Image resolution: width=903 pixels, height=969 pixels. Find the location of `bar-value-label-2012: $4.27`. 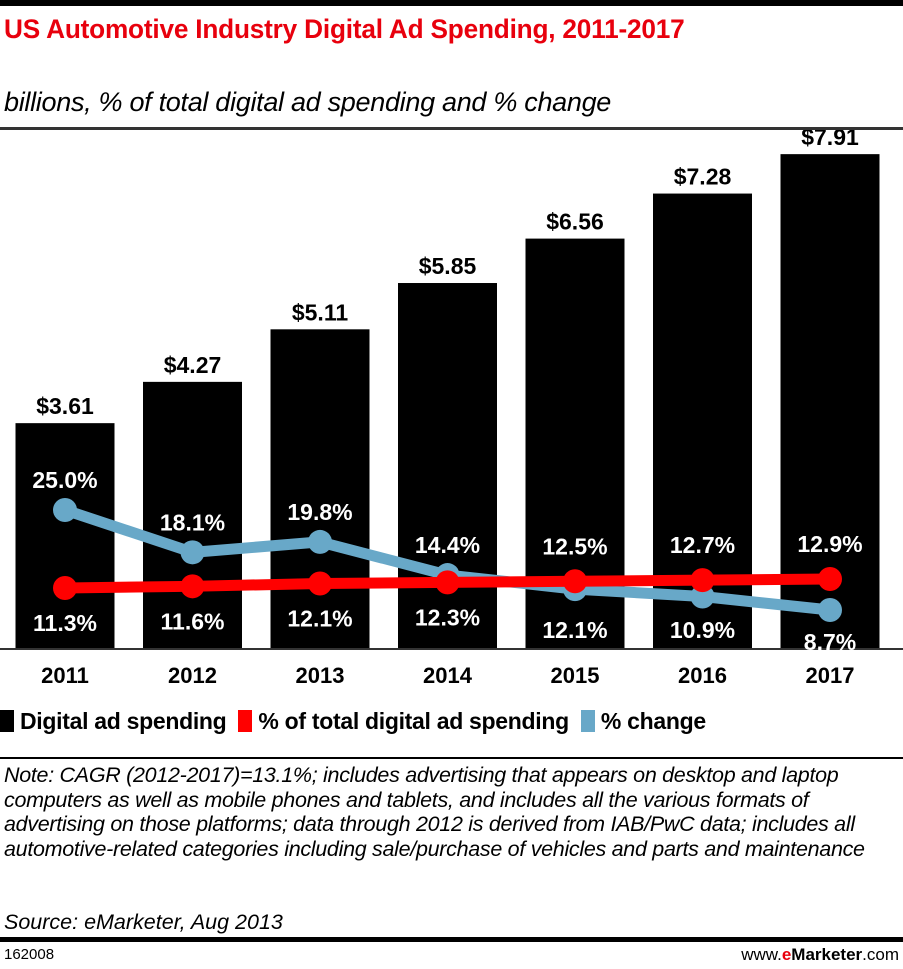

bar-value-label-2012: $4.27 is located at coordinates (193, 365).